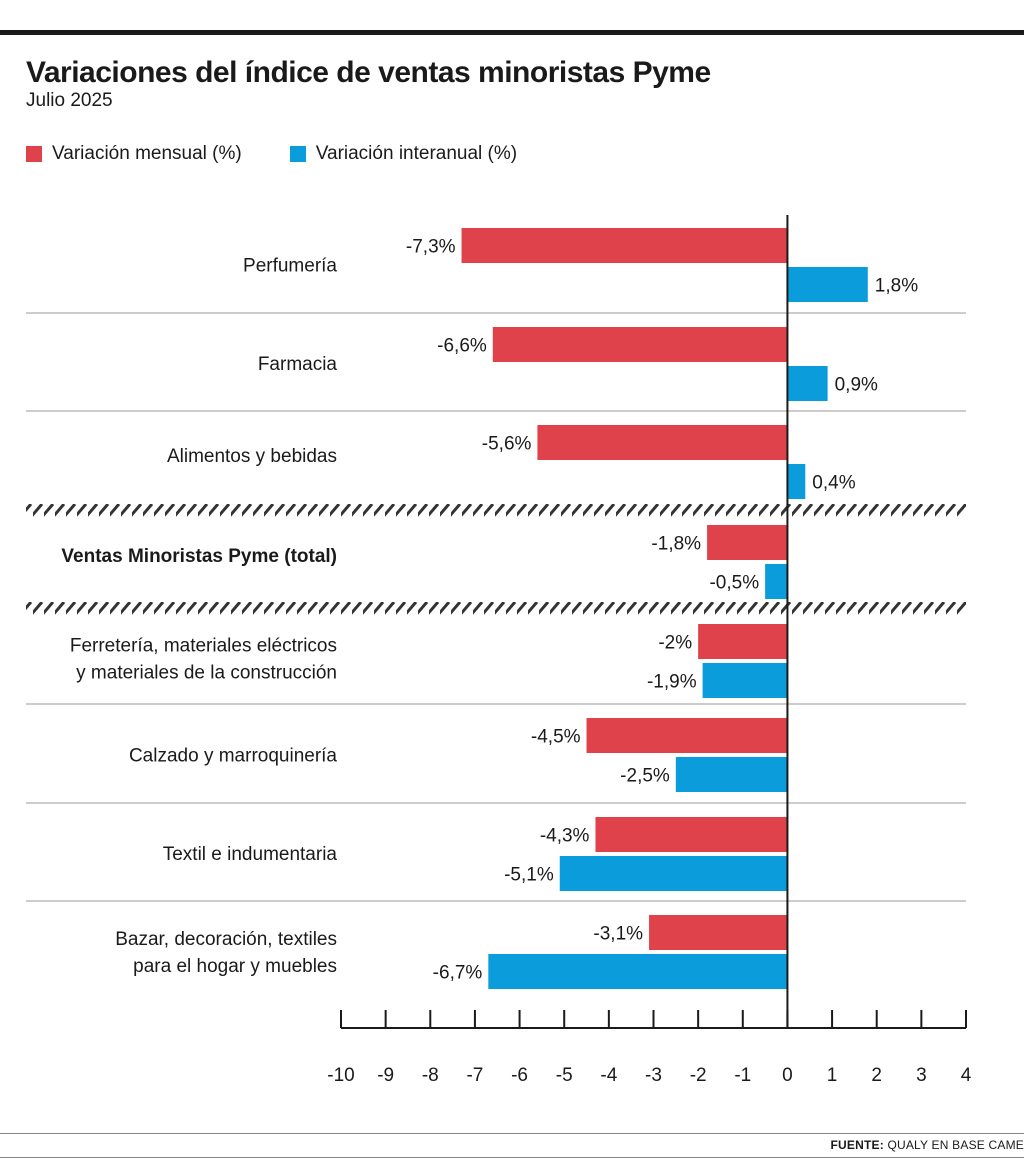  I want to click on data-label: 1,8%, so click(896, 286).